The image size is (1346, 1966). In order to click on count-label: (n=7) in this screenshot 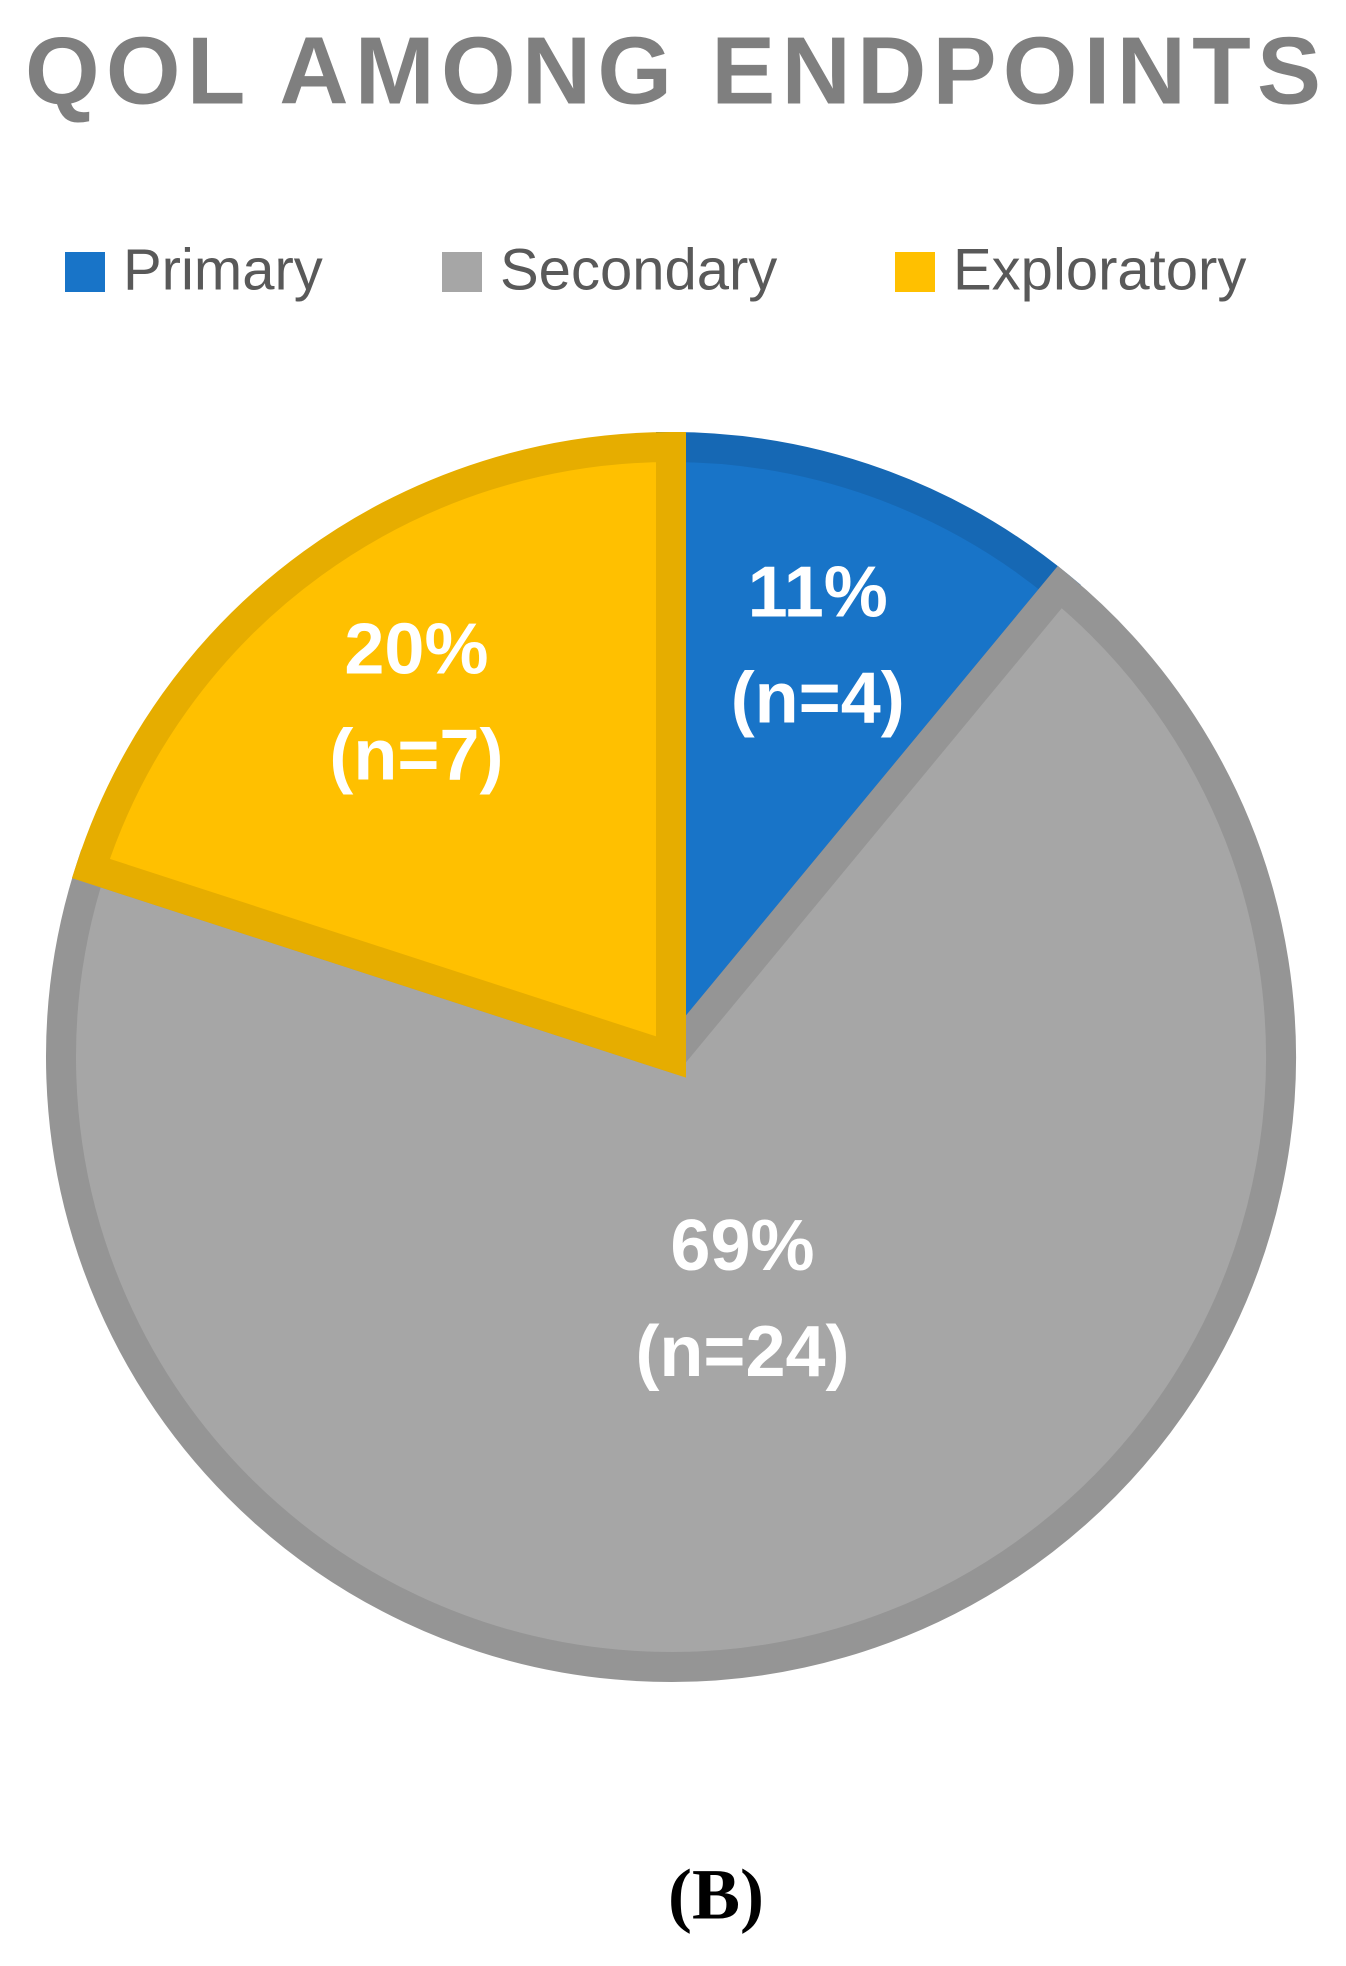, I will do `click(416, 756)`.